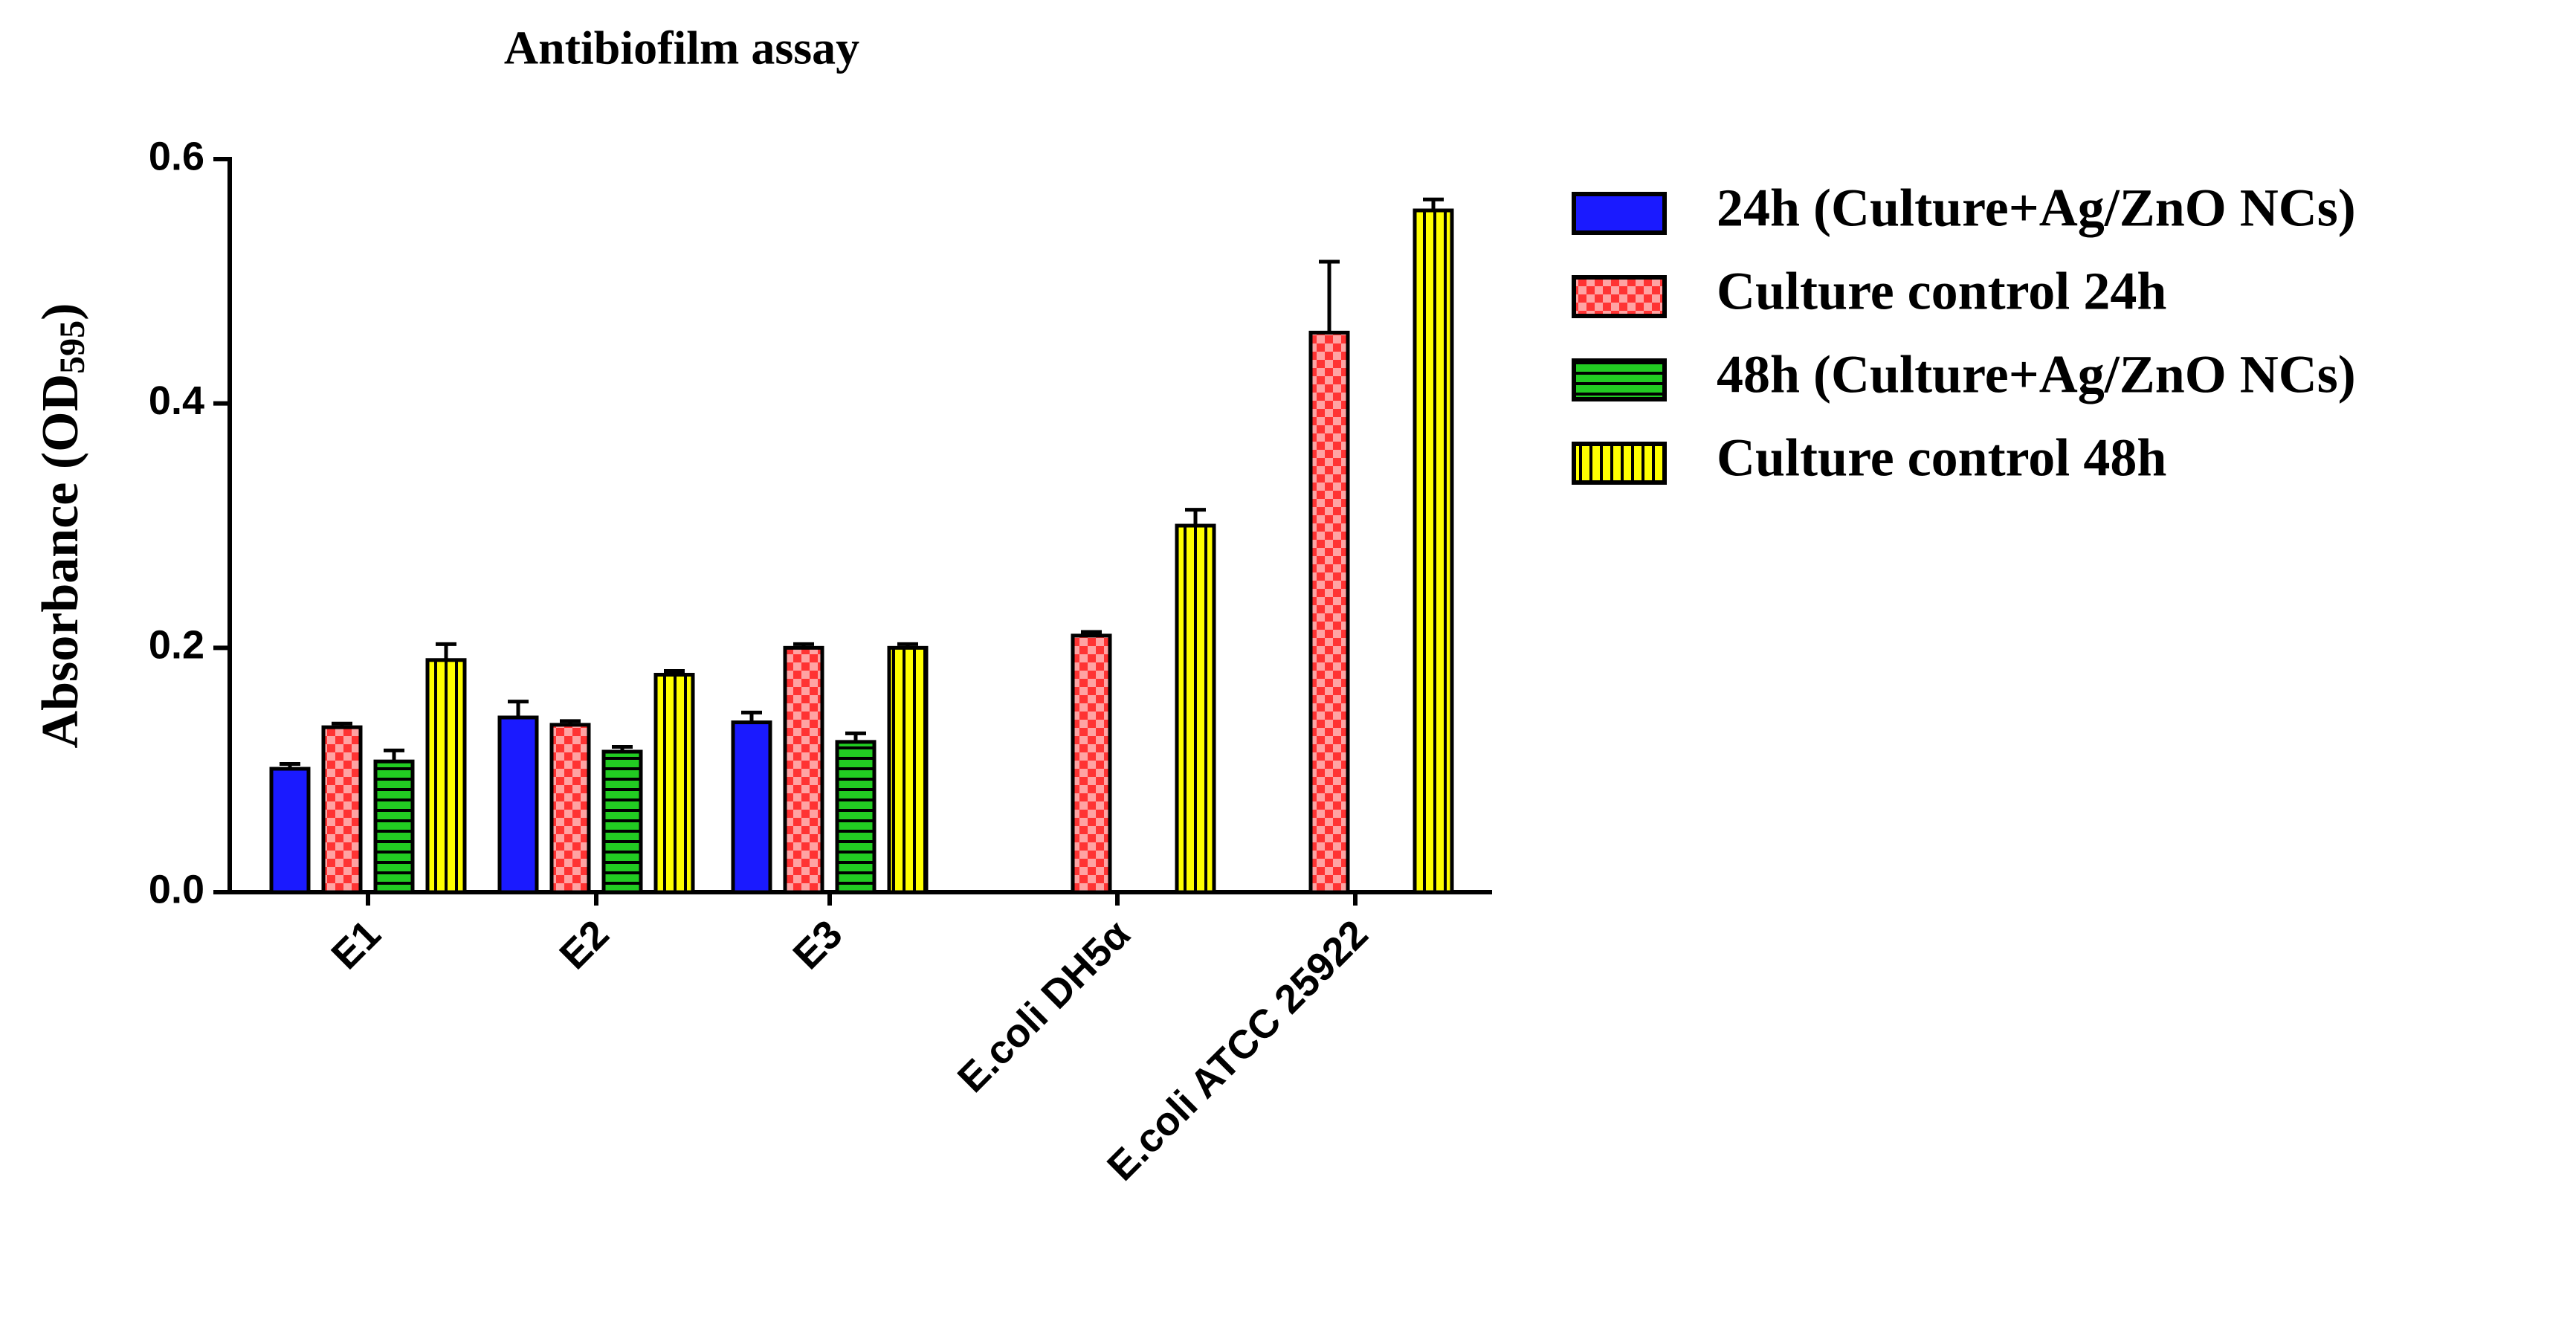 The height and width of the screenshot is (1339, 2576). Describe the element at coordinates (176, 889) in the screenshot. I see `y-tick-label: 0.0` at that location.